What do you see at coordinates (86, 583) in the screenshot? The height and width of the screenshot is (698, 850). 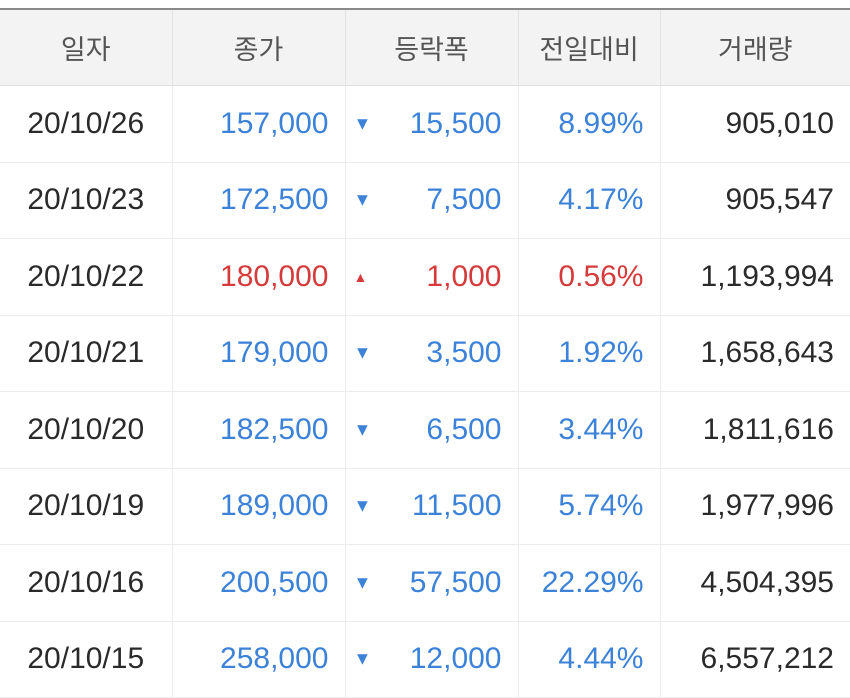 I see `date-cell: 20/10/16` at bounding box center [86, 583].